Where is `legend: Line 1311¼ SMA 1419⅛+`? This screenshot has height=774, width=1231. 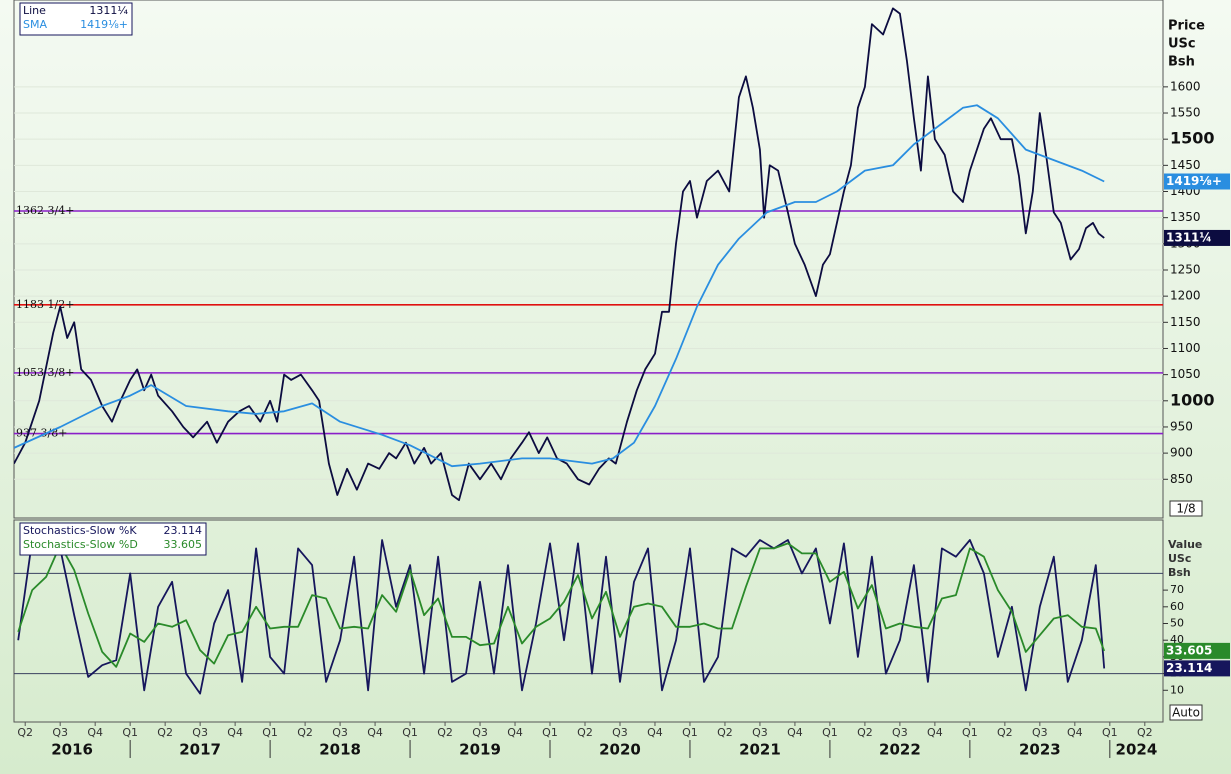 legend: Line 1311¼ SMA 1419⅛+ is located at coordinates (76, 19).